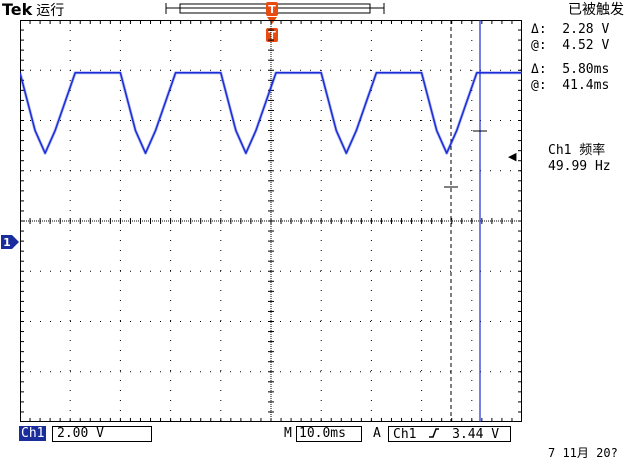  I want to click on waveform-trace, so click(271, 113).